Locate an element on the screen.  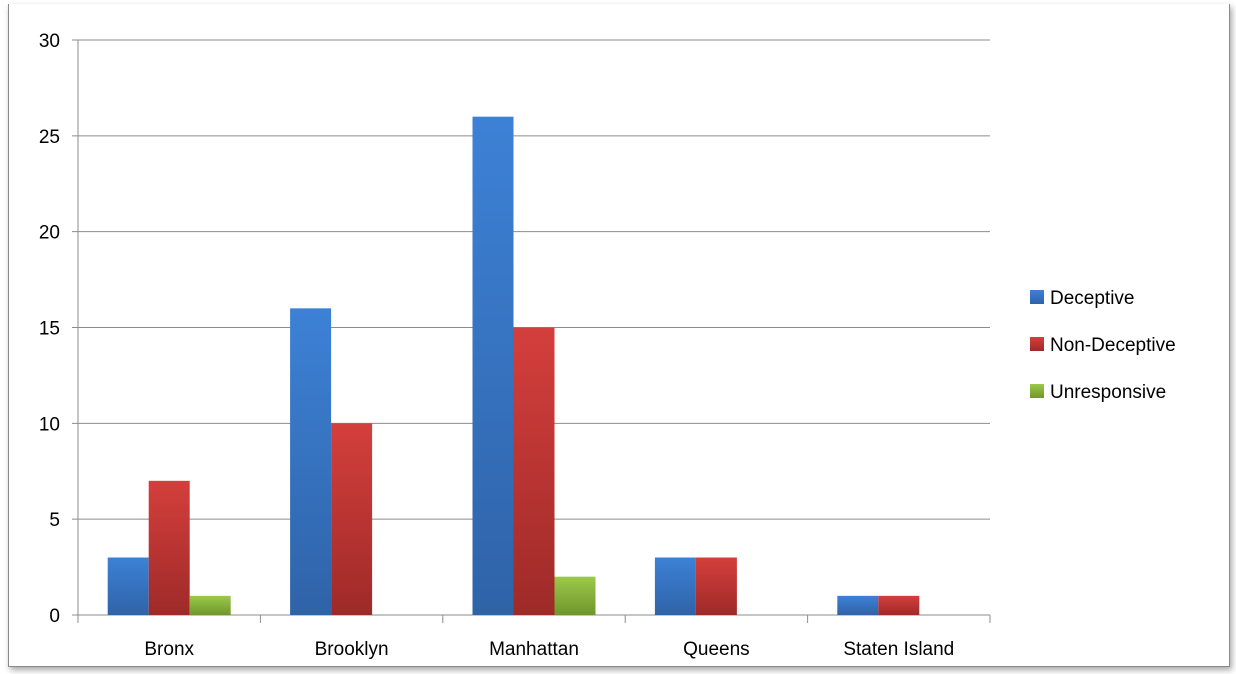
y-tick-label: 20 is located at coordinates (49, 233).